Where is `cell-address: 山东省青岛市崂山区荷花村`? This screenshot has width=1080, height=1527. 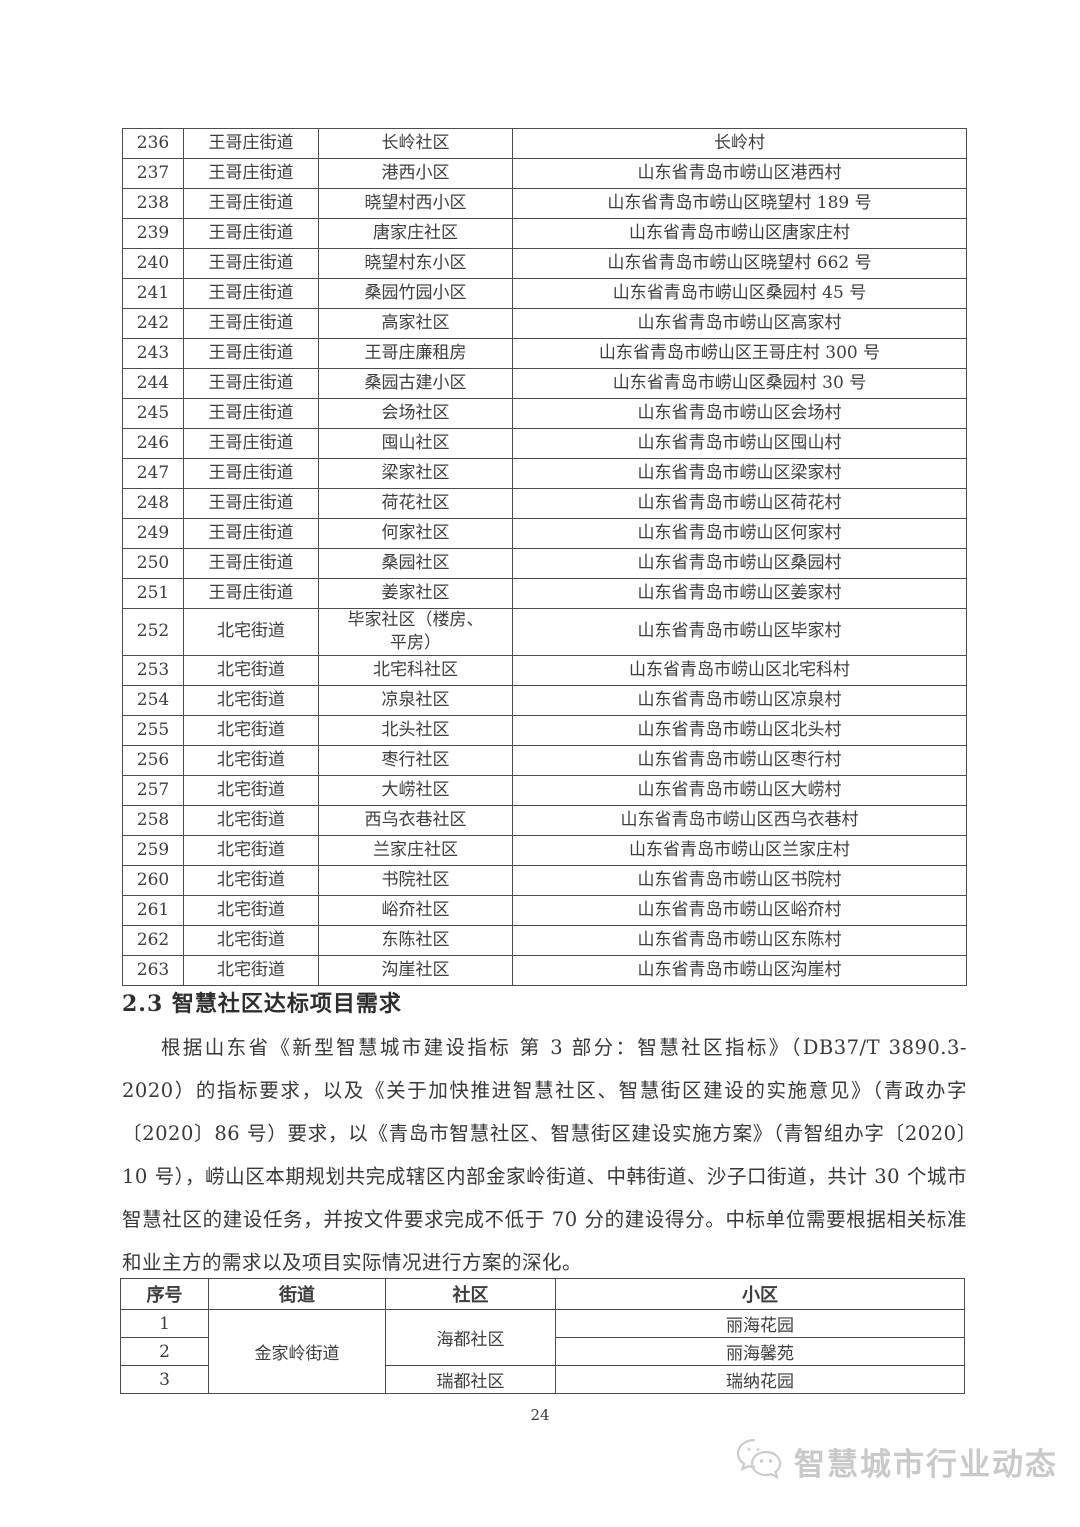
cell-address: 山东省青岛市崂山区荷花村 is located at coordinates (739, 503).